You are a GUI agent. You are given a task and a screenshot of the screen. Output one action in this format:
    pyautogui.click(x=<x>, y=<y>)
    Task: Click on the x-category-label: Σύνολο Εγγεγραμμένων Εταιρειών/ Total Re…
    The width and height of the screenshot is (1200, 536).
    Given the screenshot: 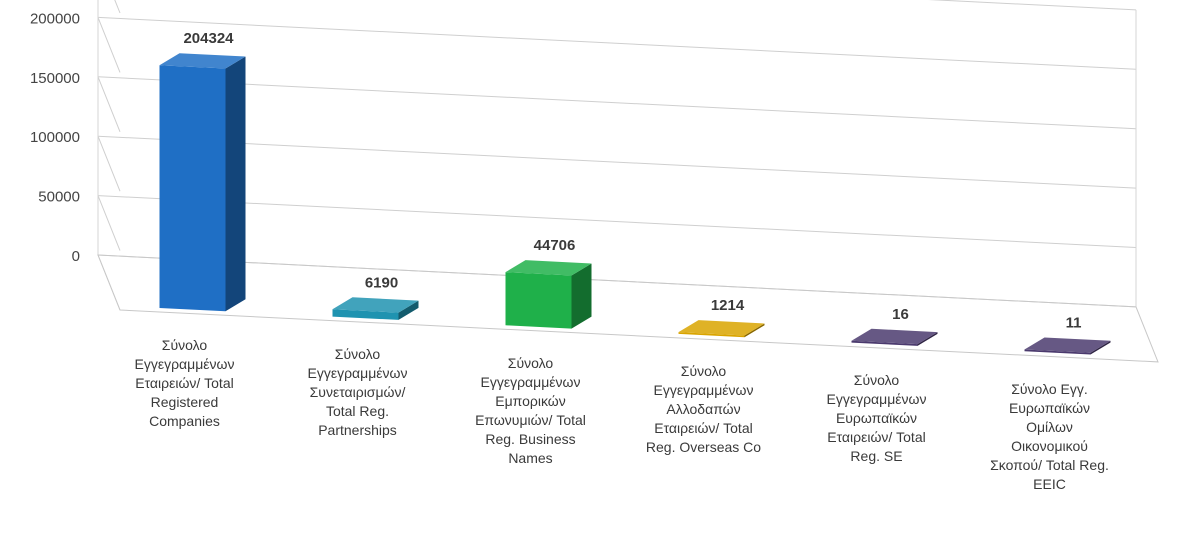 What is the action you would take?
    pyautogui.click(x=184, y=383)
    